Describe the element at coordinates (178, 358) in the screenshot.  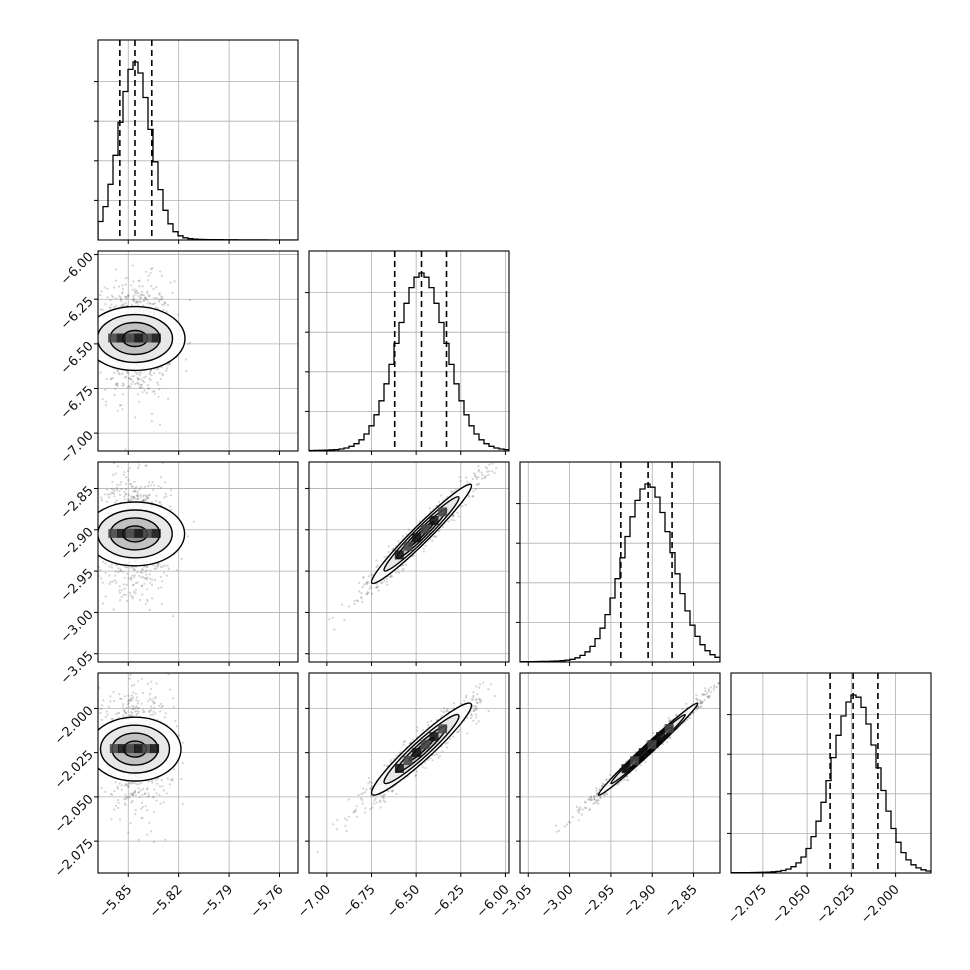
I see `panel-1-0: −7.00−6.75−6.50−6.25−6.00` at that location.